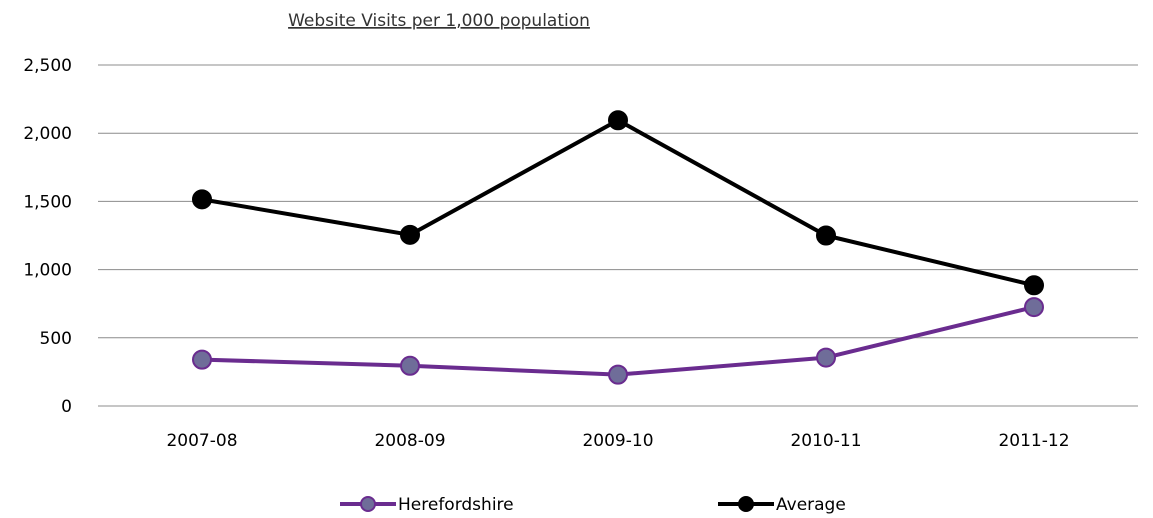 Image resolution: width=1153 pixels, height=518 pixels. I want to click on y-tick-label: 2,500, so click(47, 66).